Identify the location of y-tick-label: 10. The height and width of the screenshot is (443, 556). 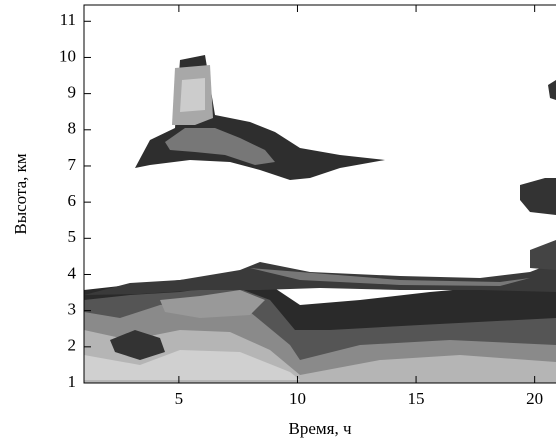
(67, 55).